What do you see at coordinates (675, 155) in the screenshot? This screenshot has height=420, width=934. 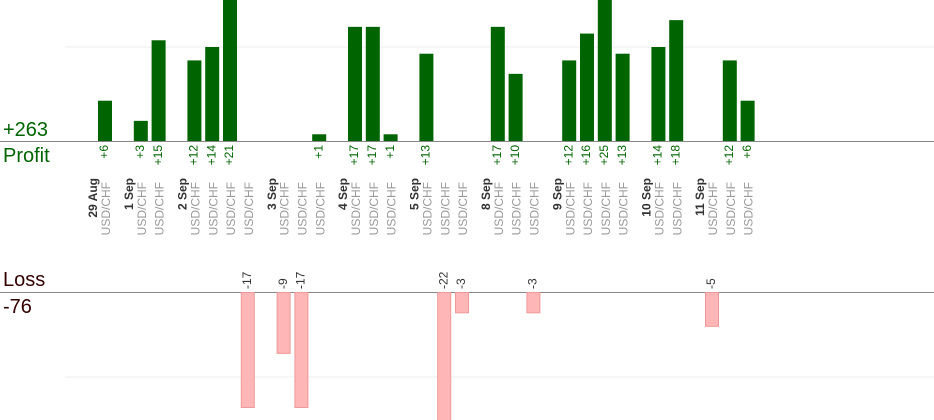 I see `profit-value-label: +18` at bounding box center [675, 155].